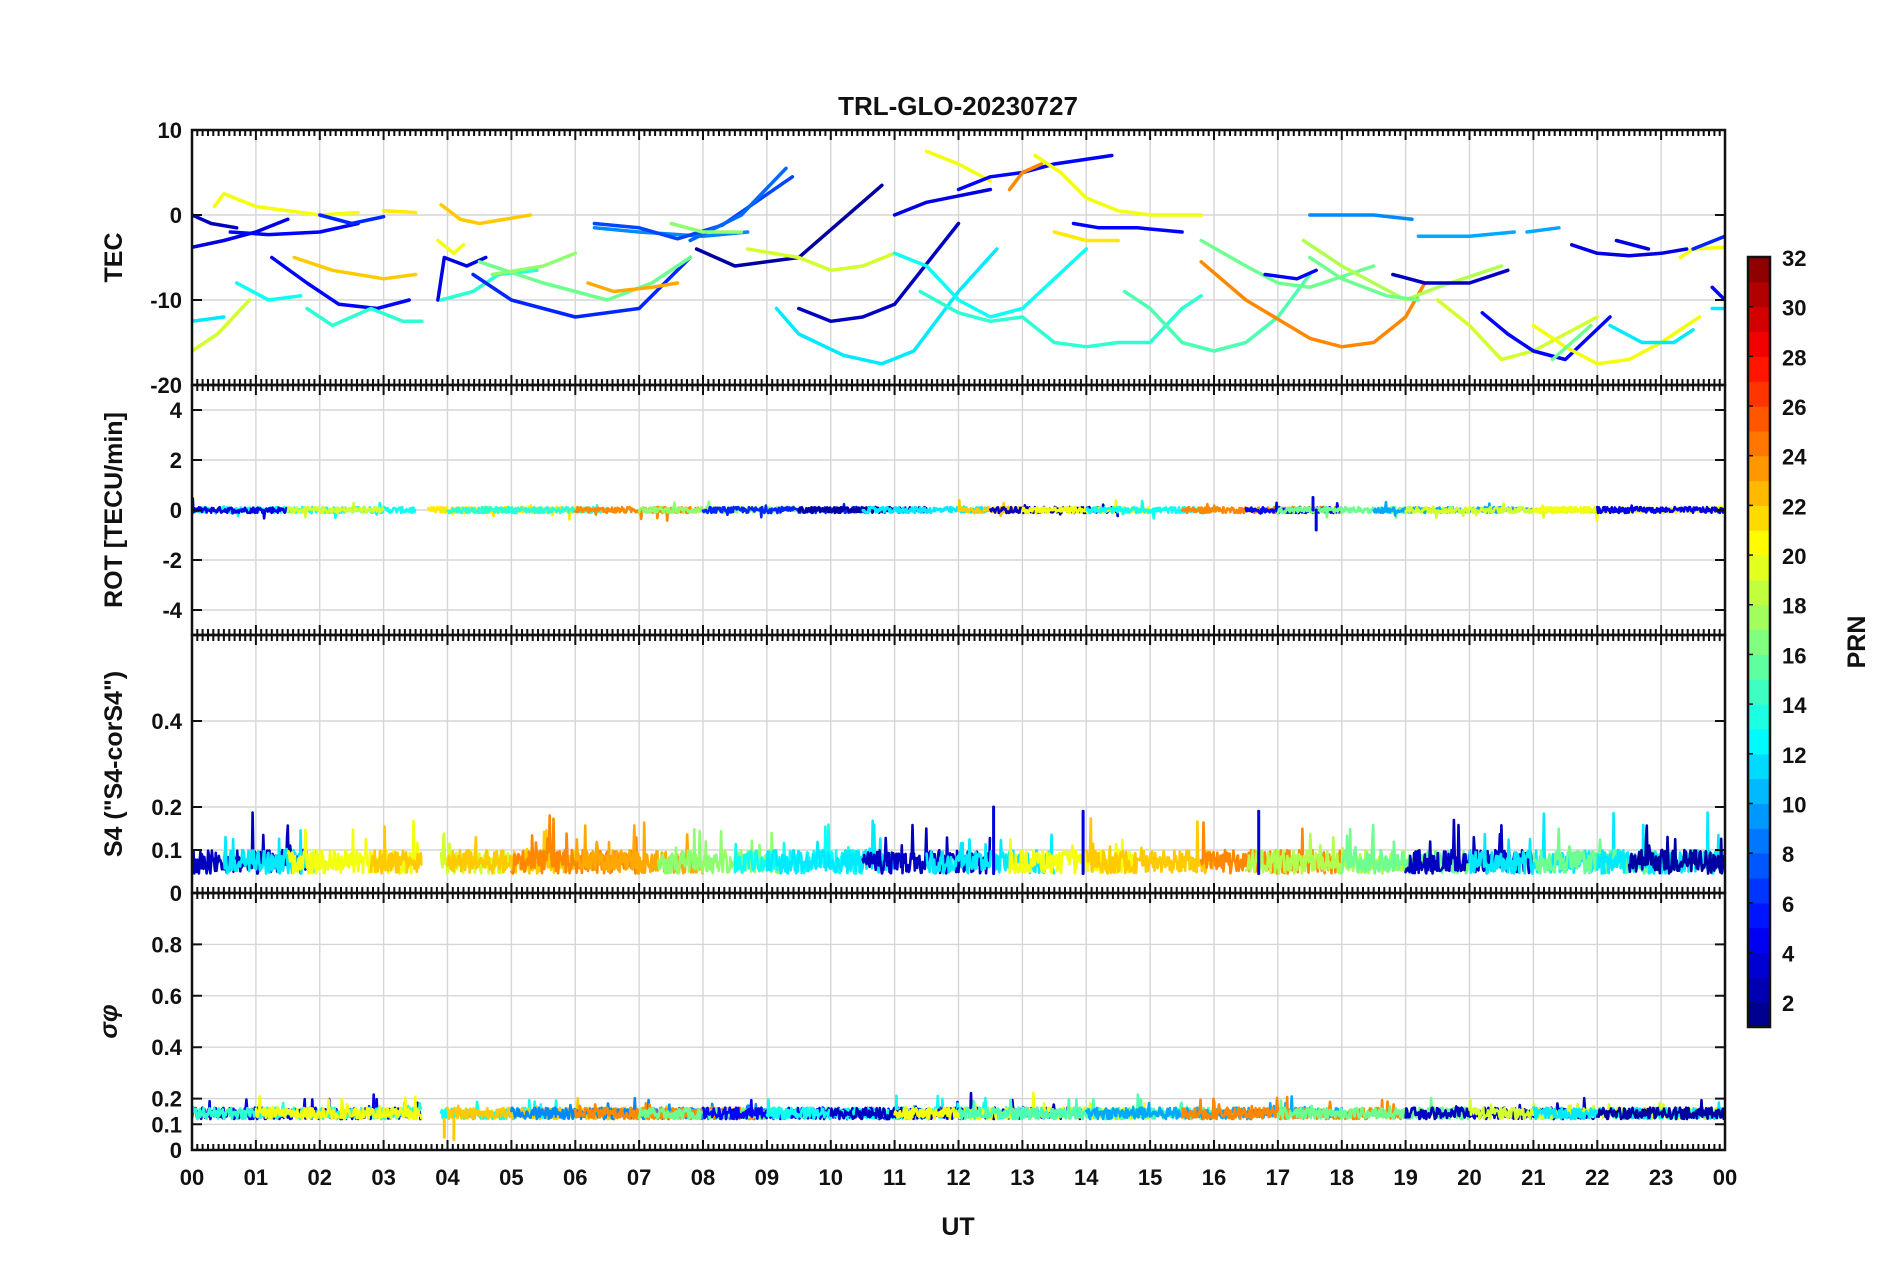  Describe the element at coordinates (1794, 755) in the screenshot. I see `colorbar-tick-label: 12` at that location.